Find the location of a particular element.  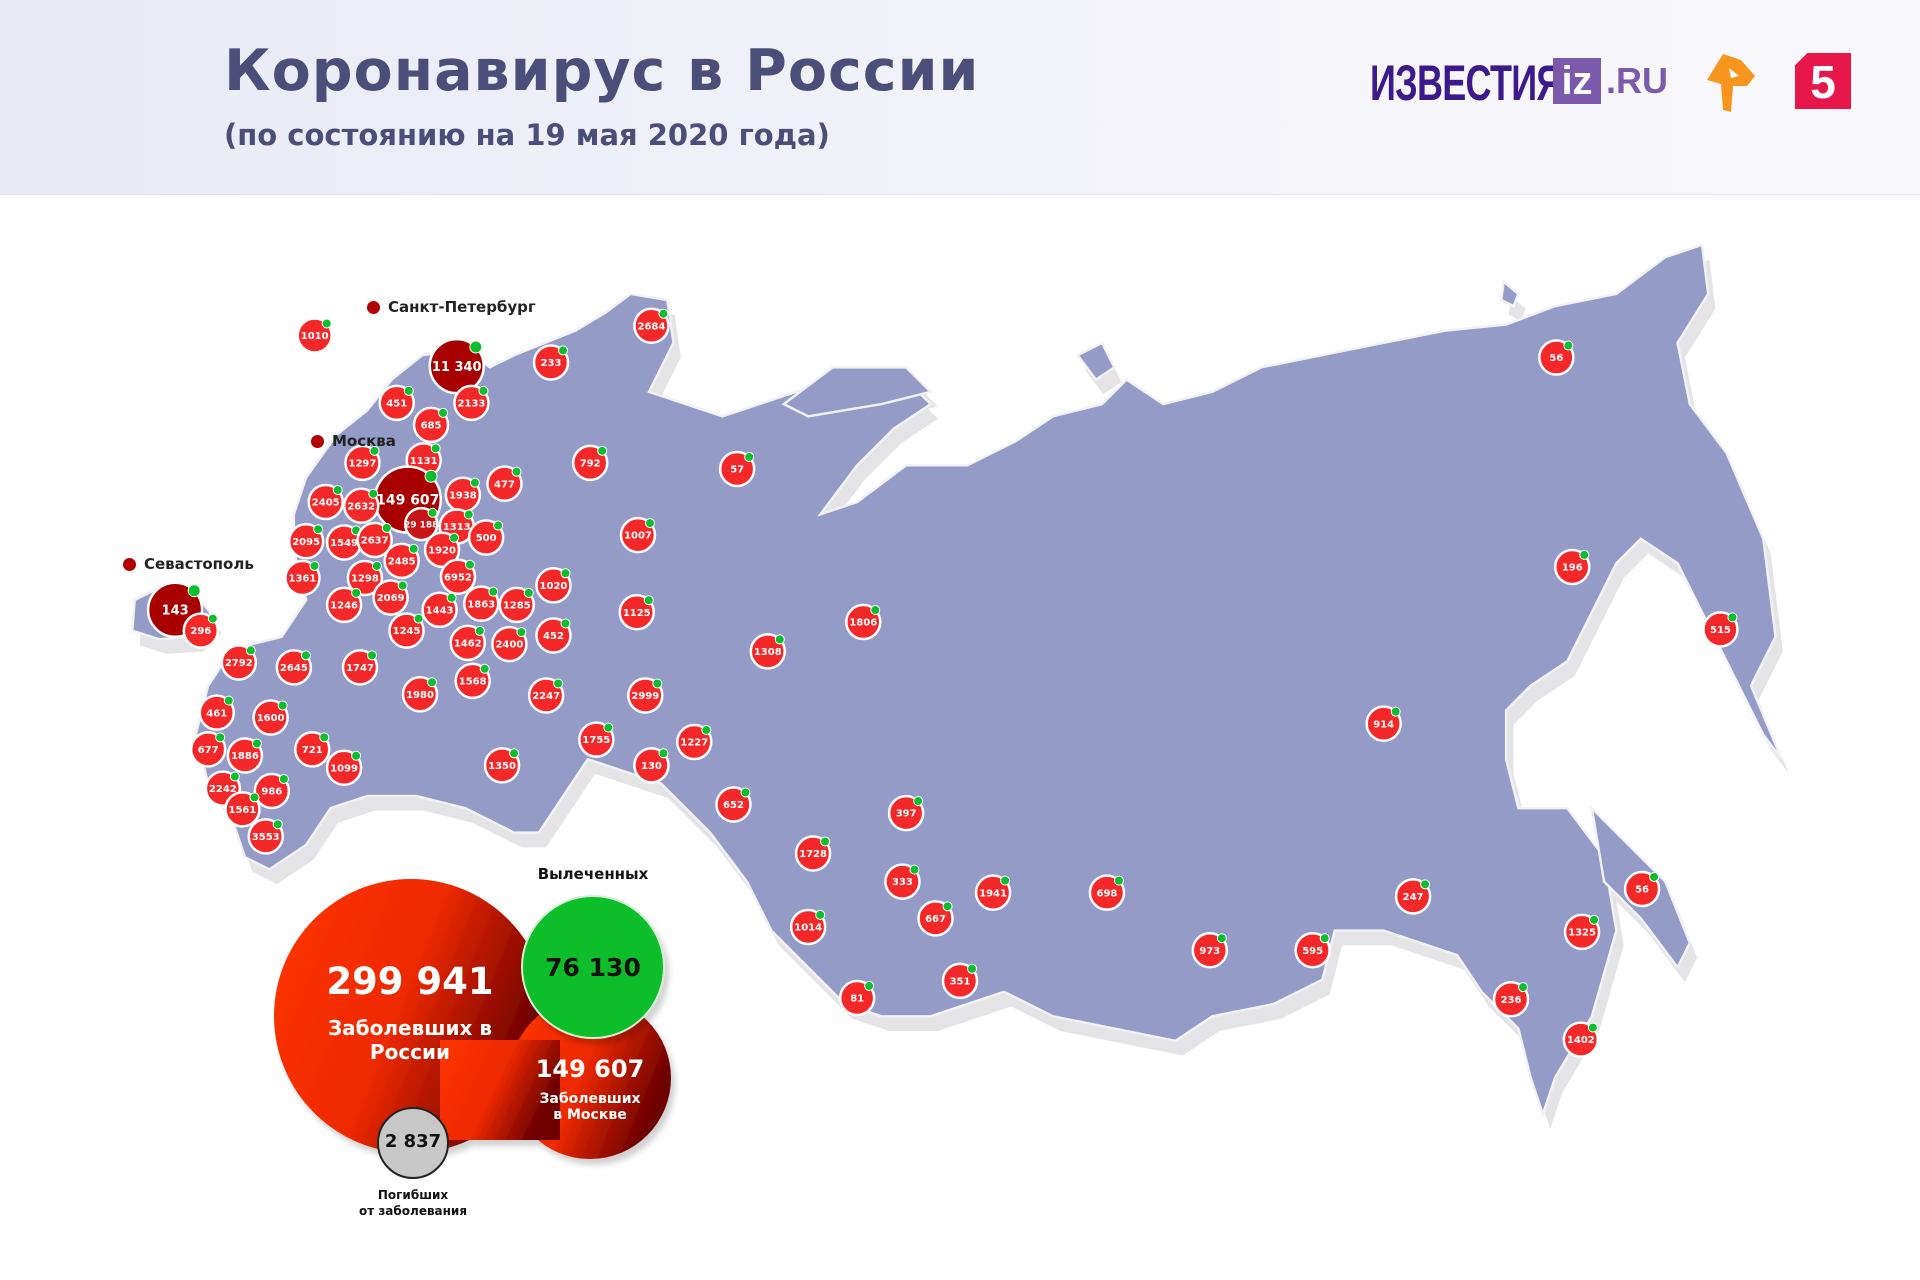

region-marker: 1941 is located at coordinates (993, 892).